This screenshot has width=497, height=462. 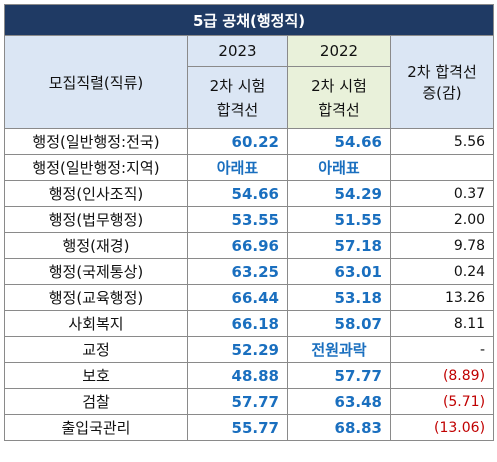 What do you see at coordinates (339, 271) in the screenshot?
I see `value-2022-cell: 63.01` at bounding box center [339, 271].